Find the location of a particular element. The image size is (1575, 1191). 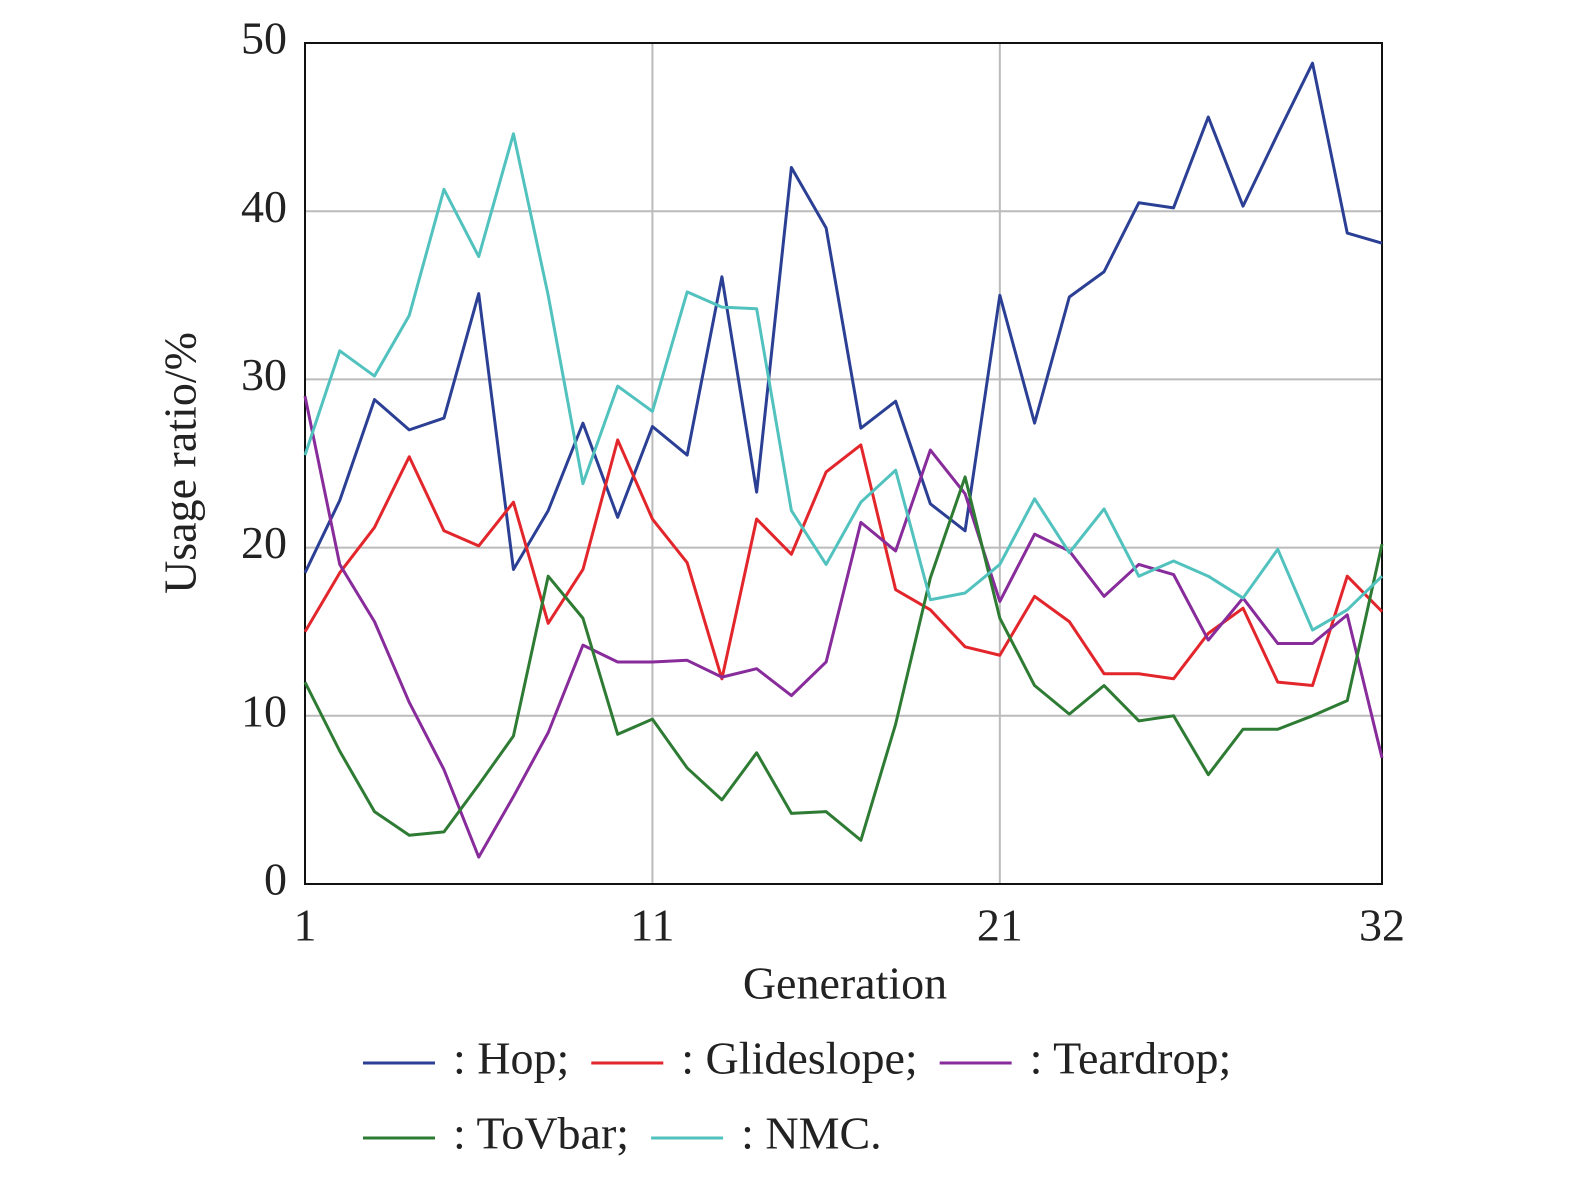

y-tick-label: 30 is located at coordinates (264, 374).